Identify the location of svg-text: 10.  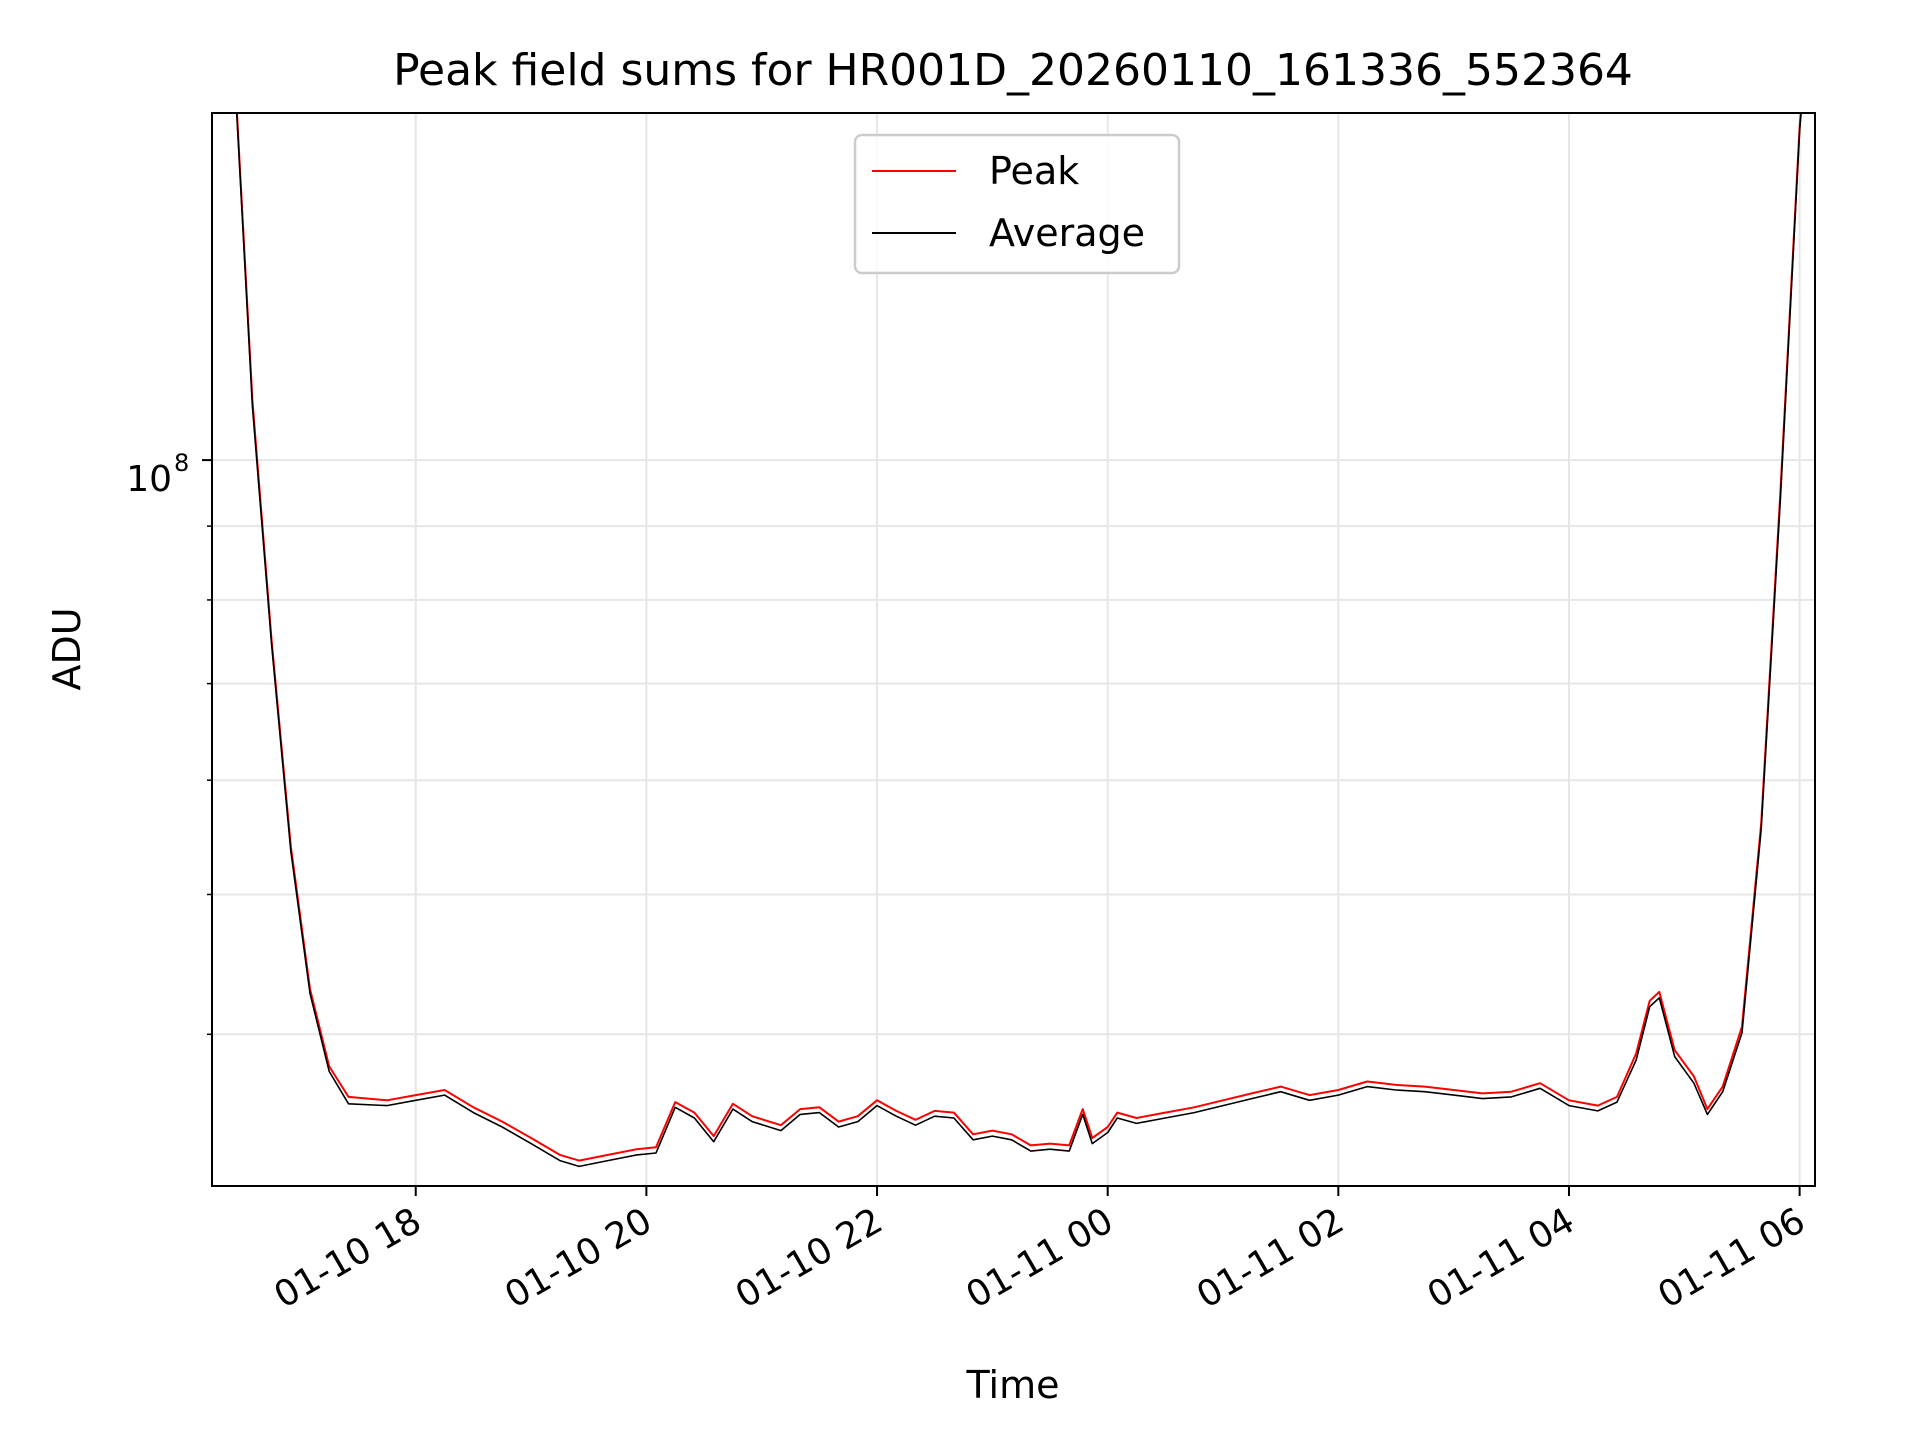
(149, 479).